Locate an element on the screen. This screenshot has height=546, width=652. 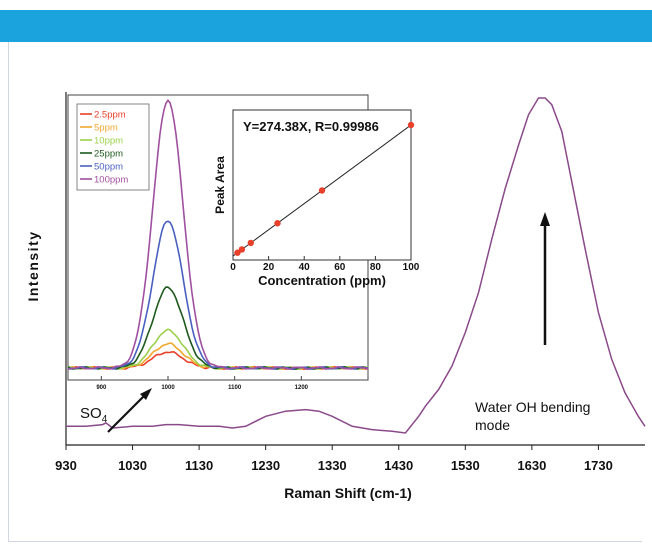
calibration-ticks: 0 20 40 60 80 100 is located at coordinates (325, 264).